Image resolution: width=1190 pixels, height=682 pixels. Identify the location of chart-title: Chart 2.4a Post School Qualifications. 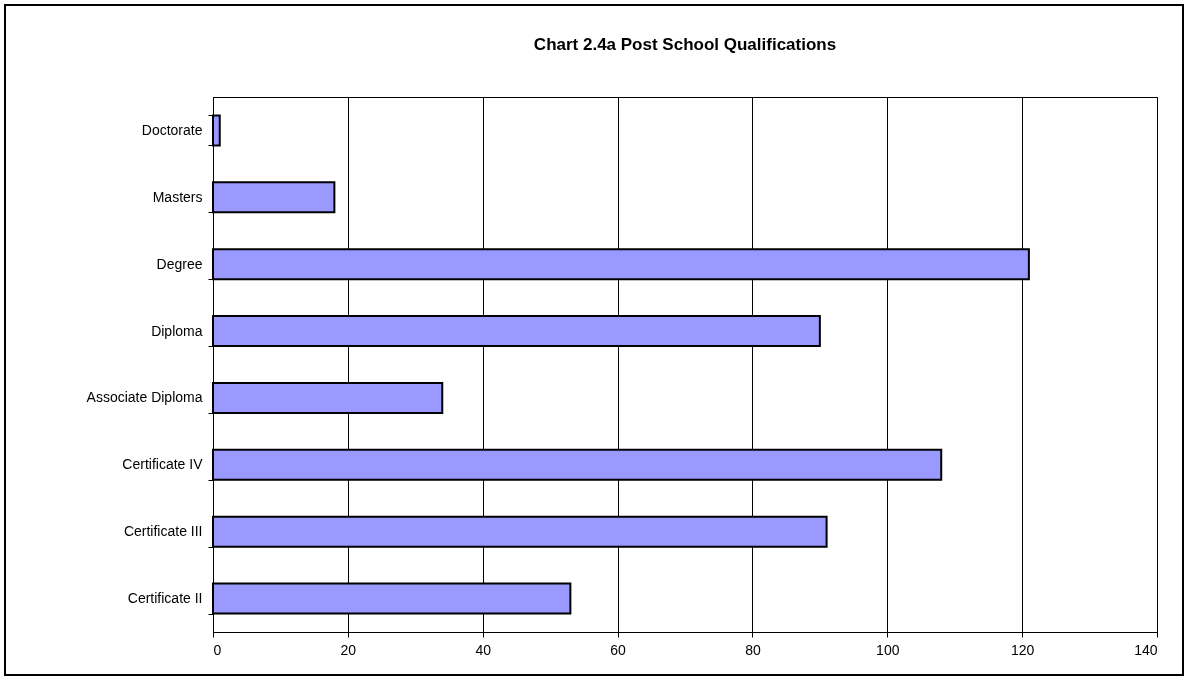
(685, 44).